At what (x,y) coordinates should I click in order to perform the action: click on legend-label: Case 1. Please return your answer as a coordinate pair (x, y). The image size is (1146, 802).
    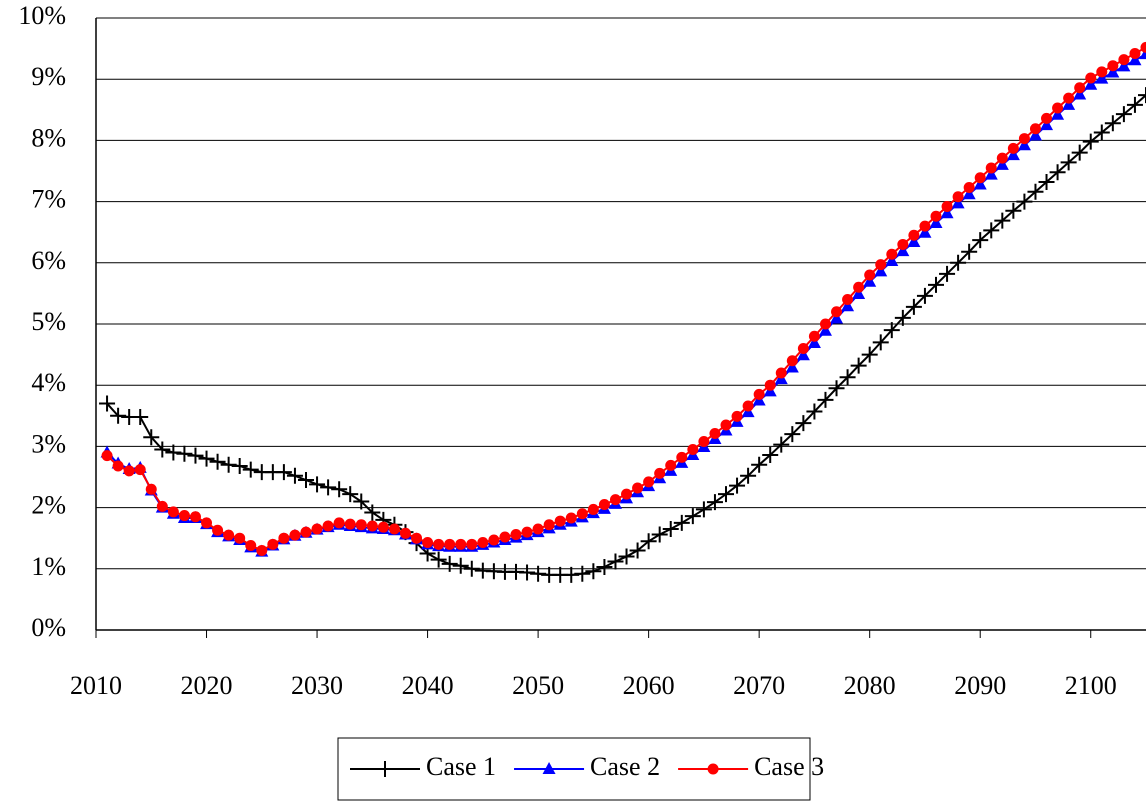
    Looking at the image, I should click on (461, 766).